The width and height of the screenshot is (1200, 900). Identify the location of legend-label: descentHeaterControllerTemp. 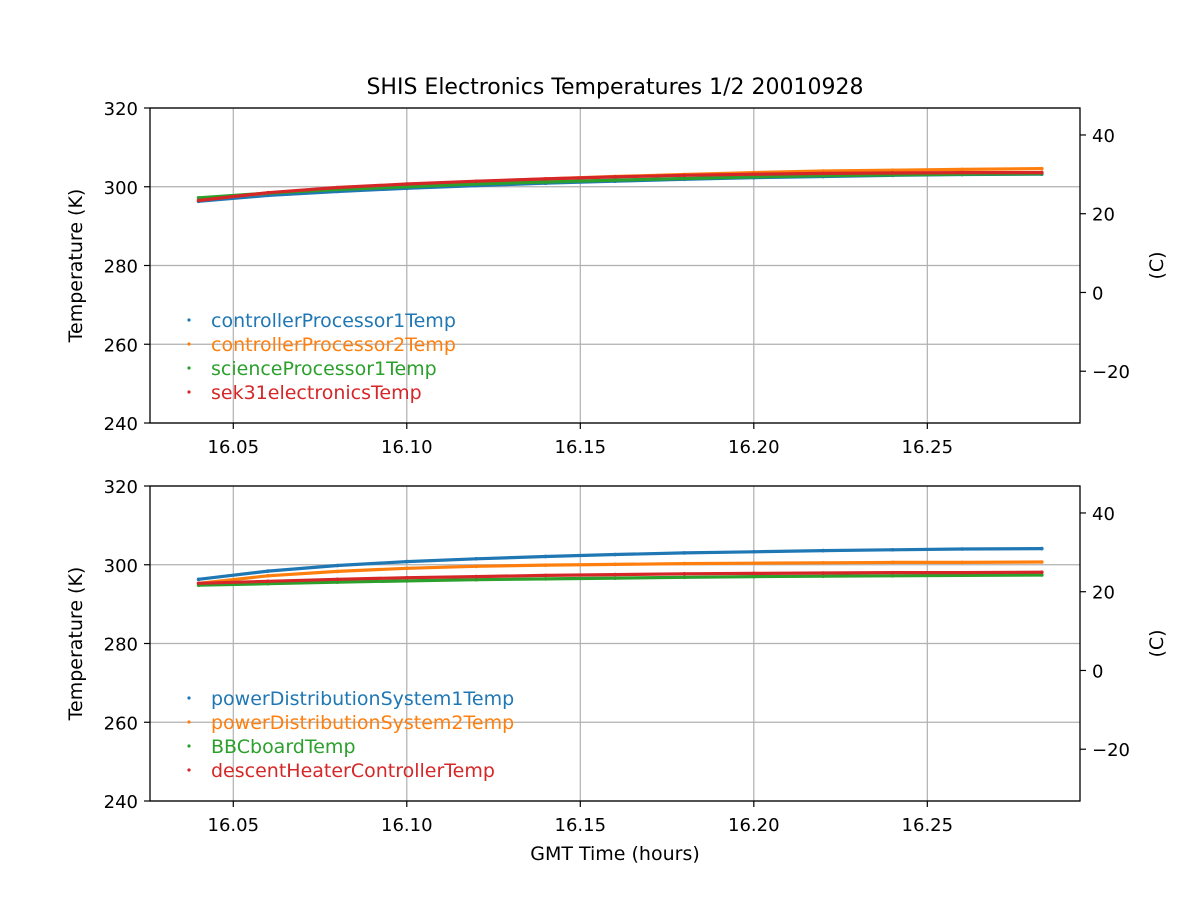
(353, 771).